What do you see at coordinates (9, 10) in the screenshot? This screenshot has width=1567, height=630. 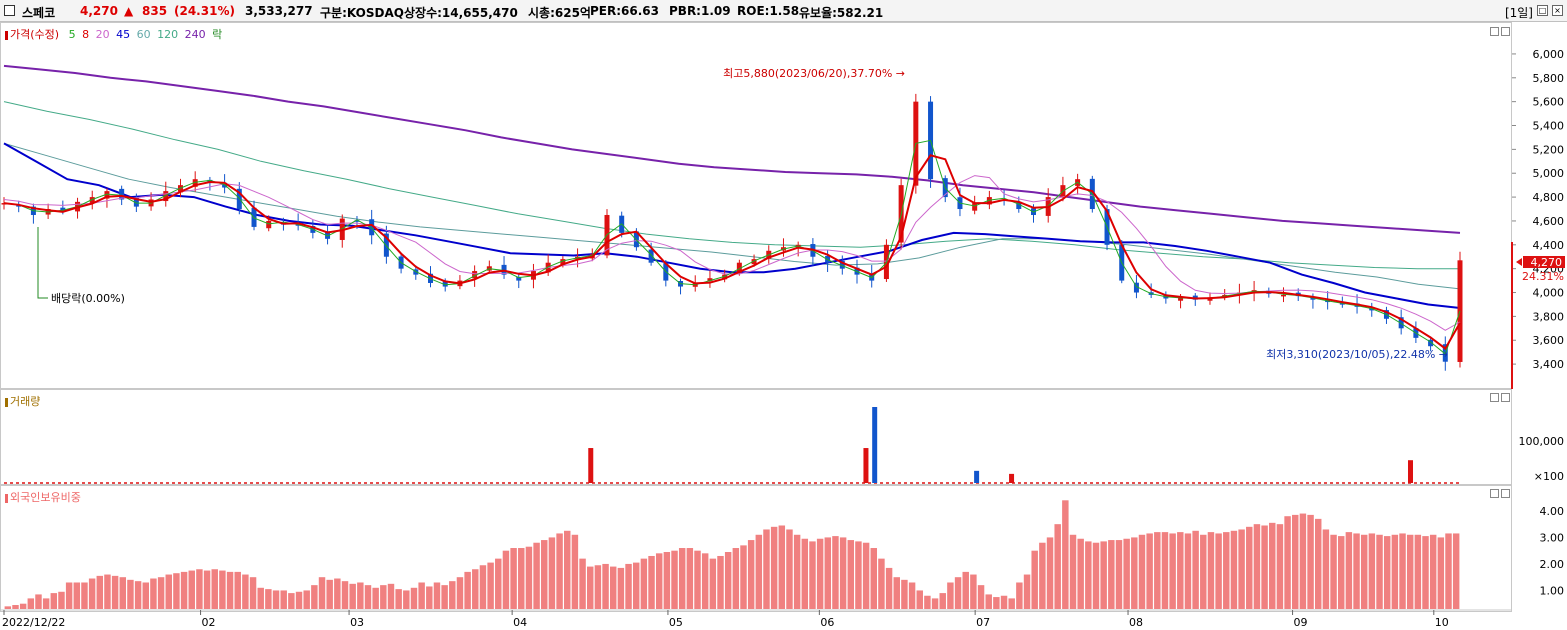 I see `select-checkbox` at bounding box center [9, 10].